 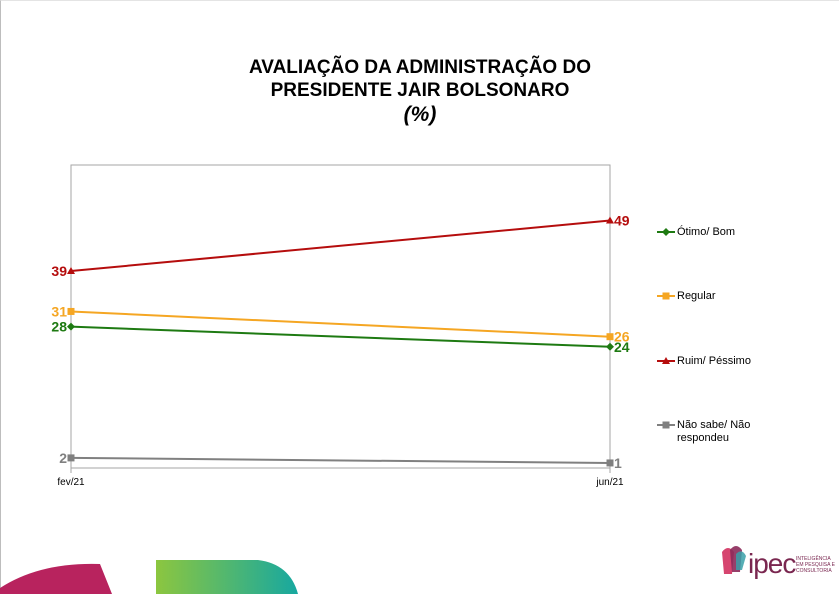 What do you see at coordinates (63, 458) in the screenshot?
I see `data-label: 2` at bounding box center [63, 458].